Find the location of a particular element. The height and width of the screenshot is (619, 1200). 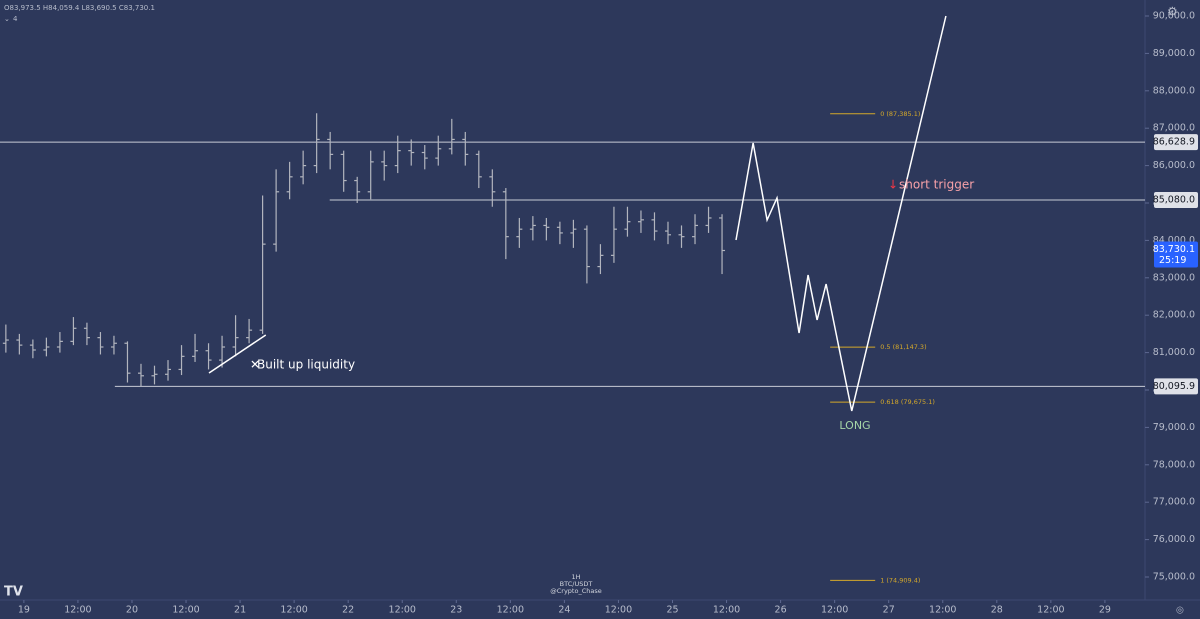

y-tick-label: 89,000.0 is located at coordinates (1174, 53).